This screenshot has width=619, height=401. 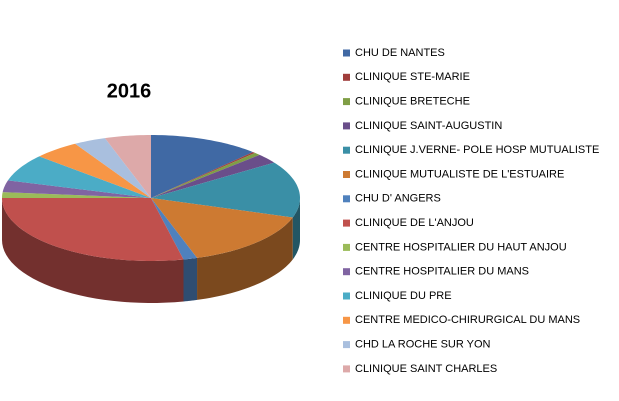 What do you see at coordinates (412, 77) in the screenshot?
I see `legend-label: CLINIQUE STE-MARIE` at bounding box center [412, 77].